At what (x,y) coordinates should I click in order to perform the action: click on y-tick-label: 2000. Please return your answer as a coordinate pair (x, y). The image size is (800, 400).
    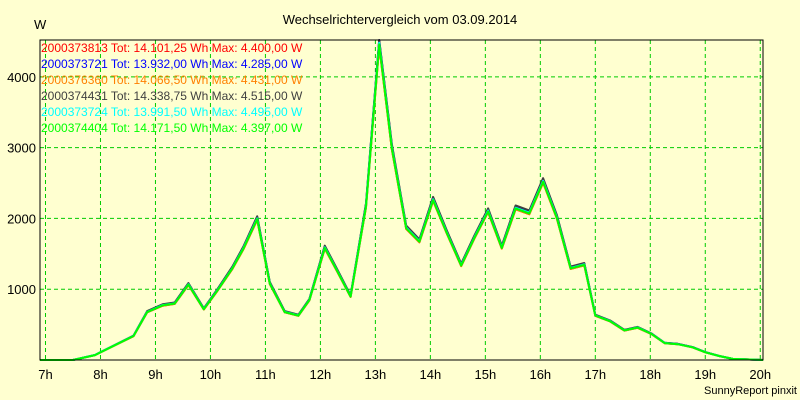
    Looking at the image, I should click on (21, 218).